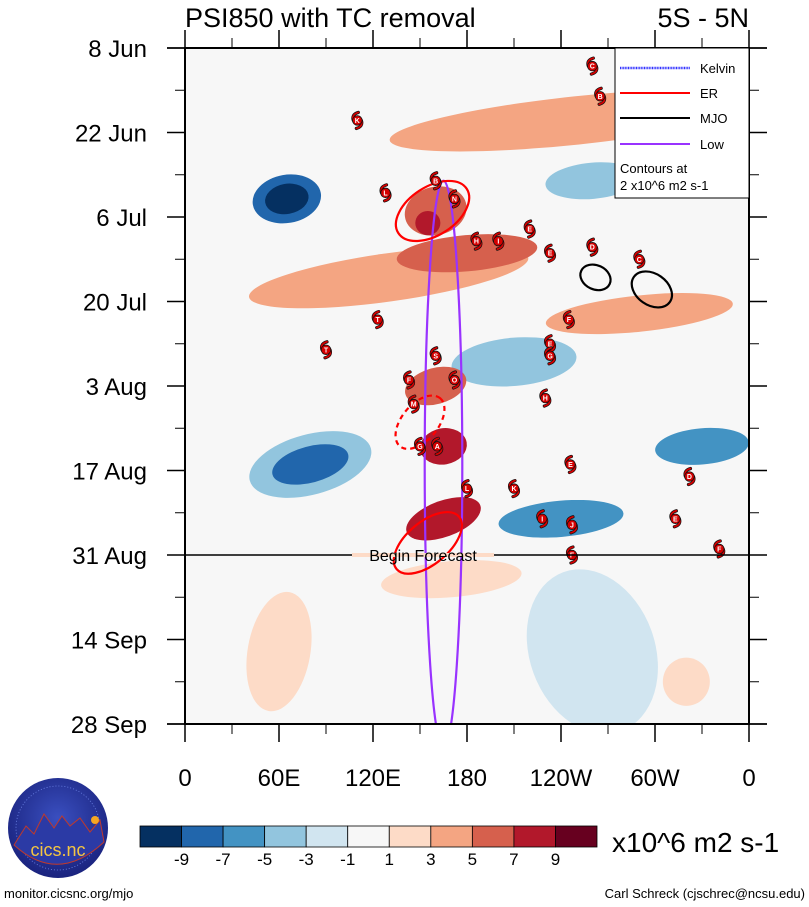  I want to click on colorbar: -9 -7 -5 -3 -1 1 3 5 7 9, so click(368, 847).